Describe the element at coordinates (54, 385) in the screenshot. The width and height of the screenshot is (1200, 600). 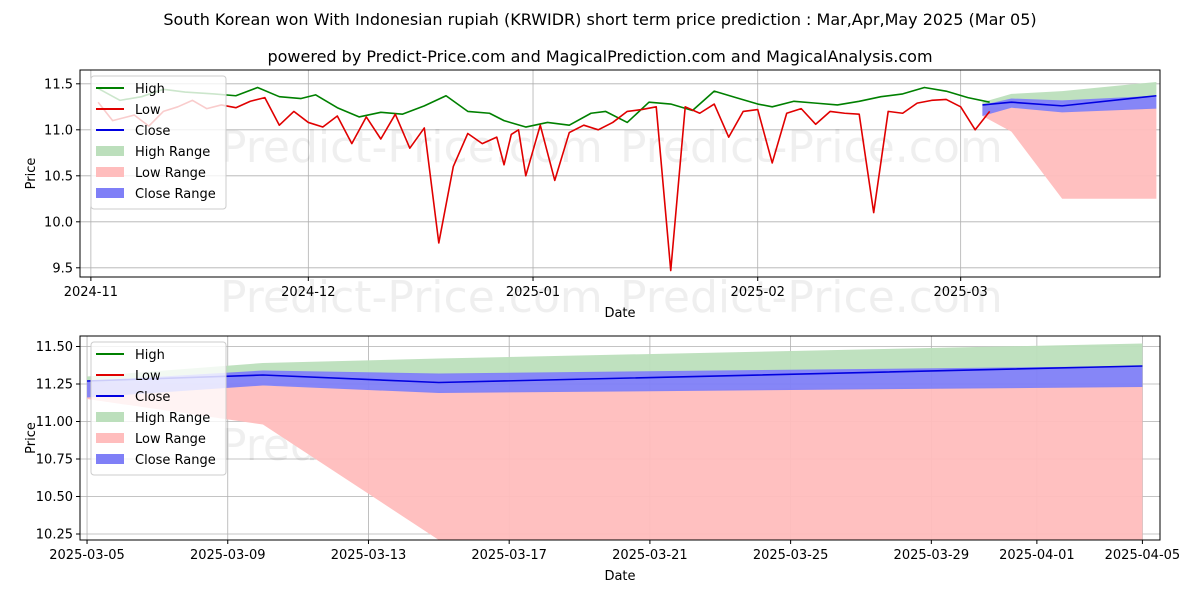
I see `y-tick-label: 11.25` at that location.